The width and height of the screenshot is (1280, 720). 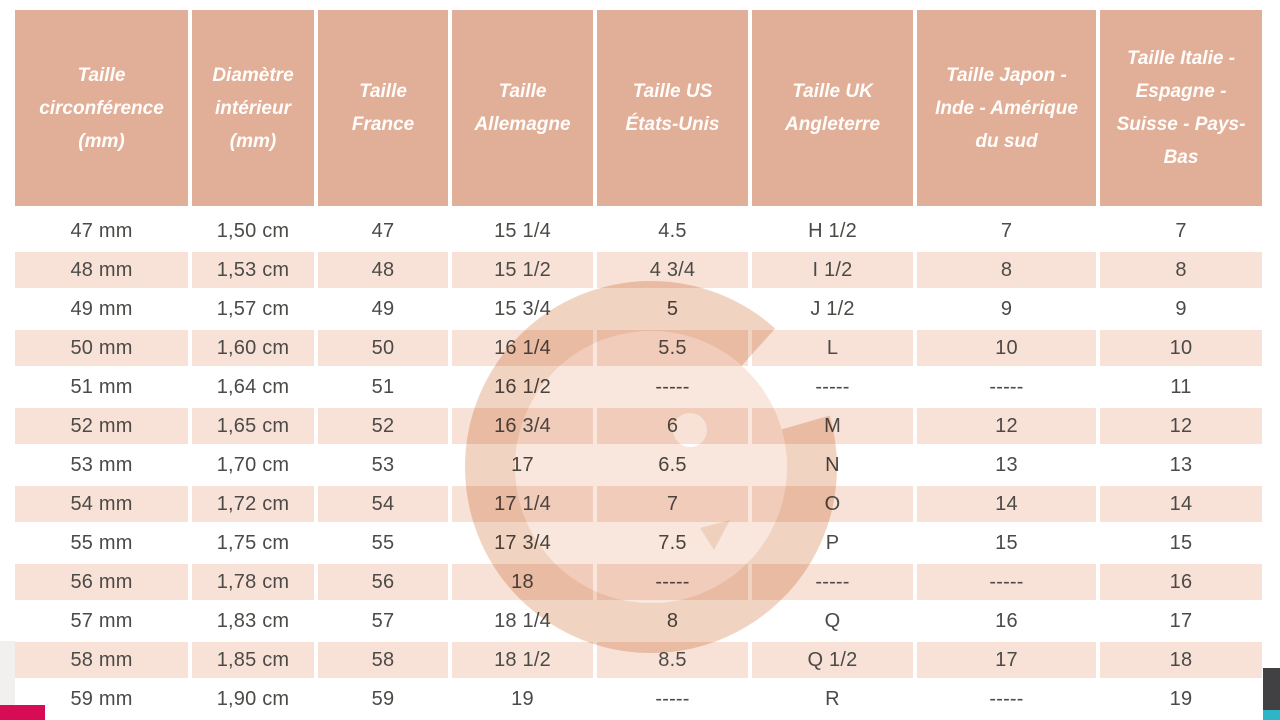 I want to click on table-cell: 49 mm, so click(x=103, y=310).